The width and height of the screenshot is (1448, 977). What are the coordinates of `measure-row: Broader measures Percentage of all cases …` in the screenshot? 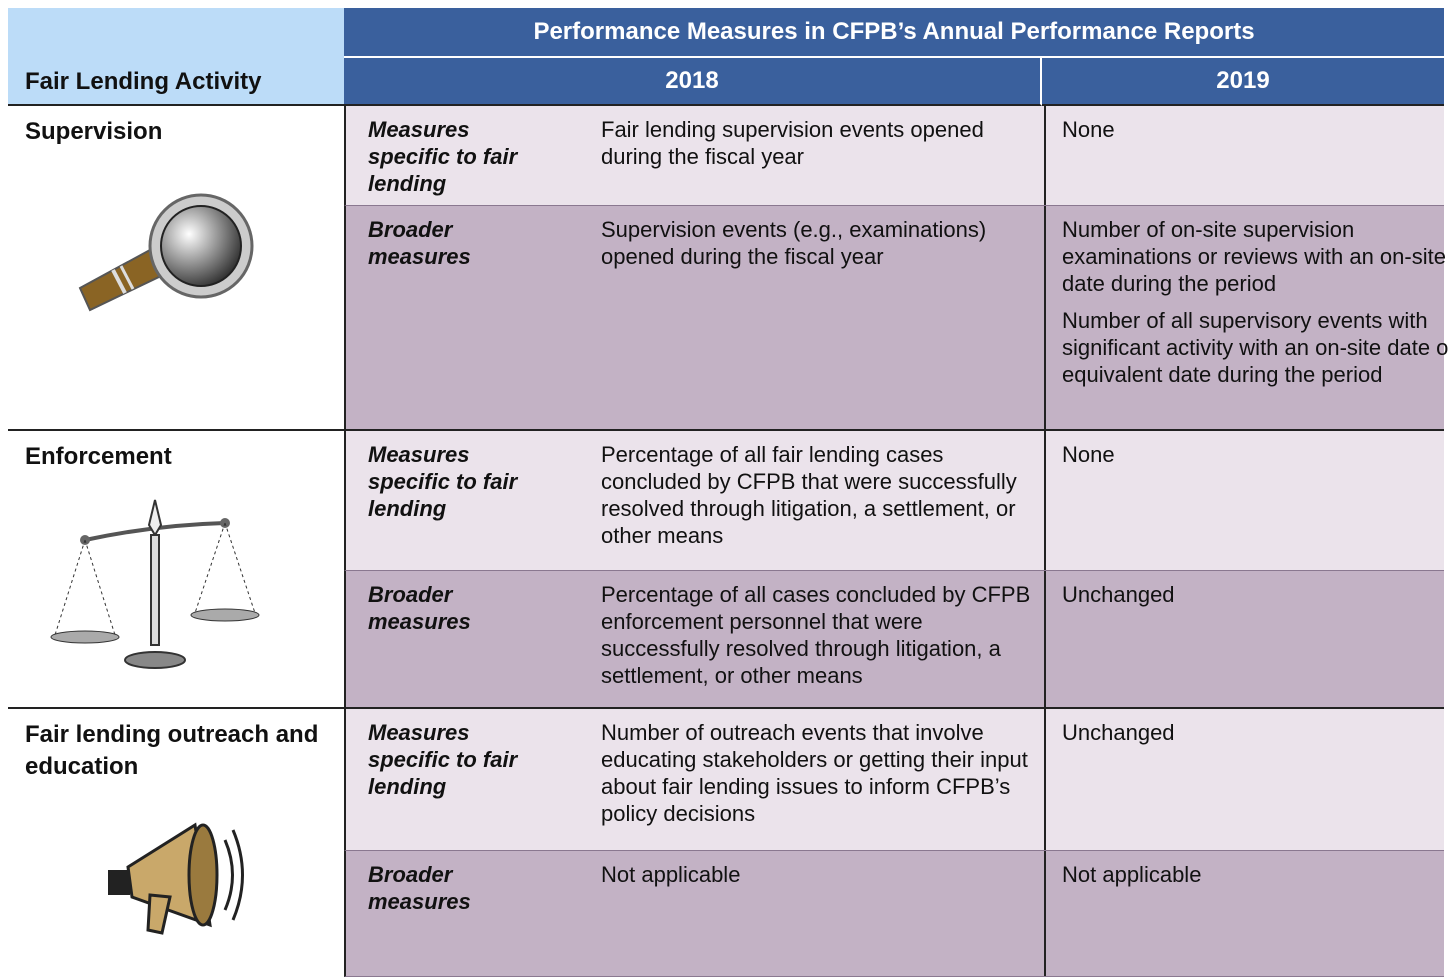 It's located at (894, 640).